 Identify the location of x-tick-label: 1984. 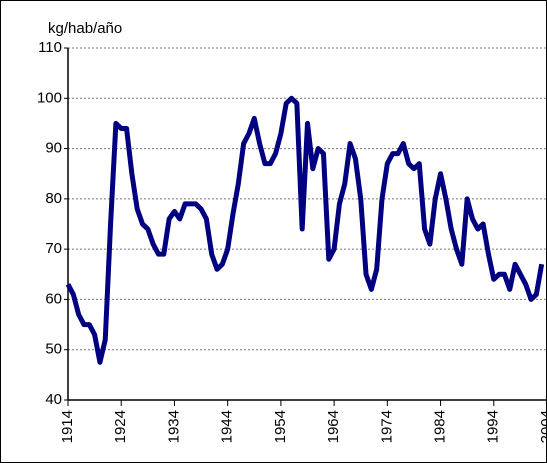
(440, 426).